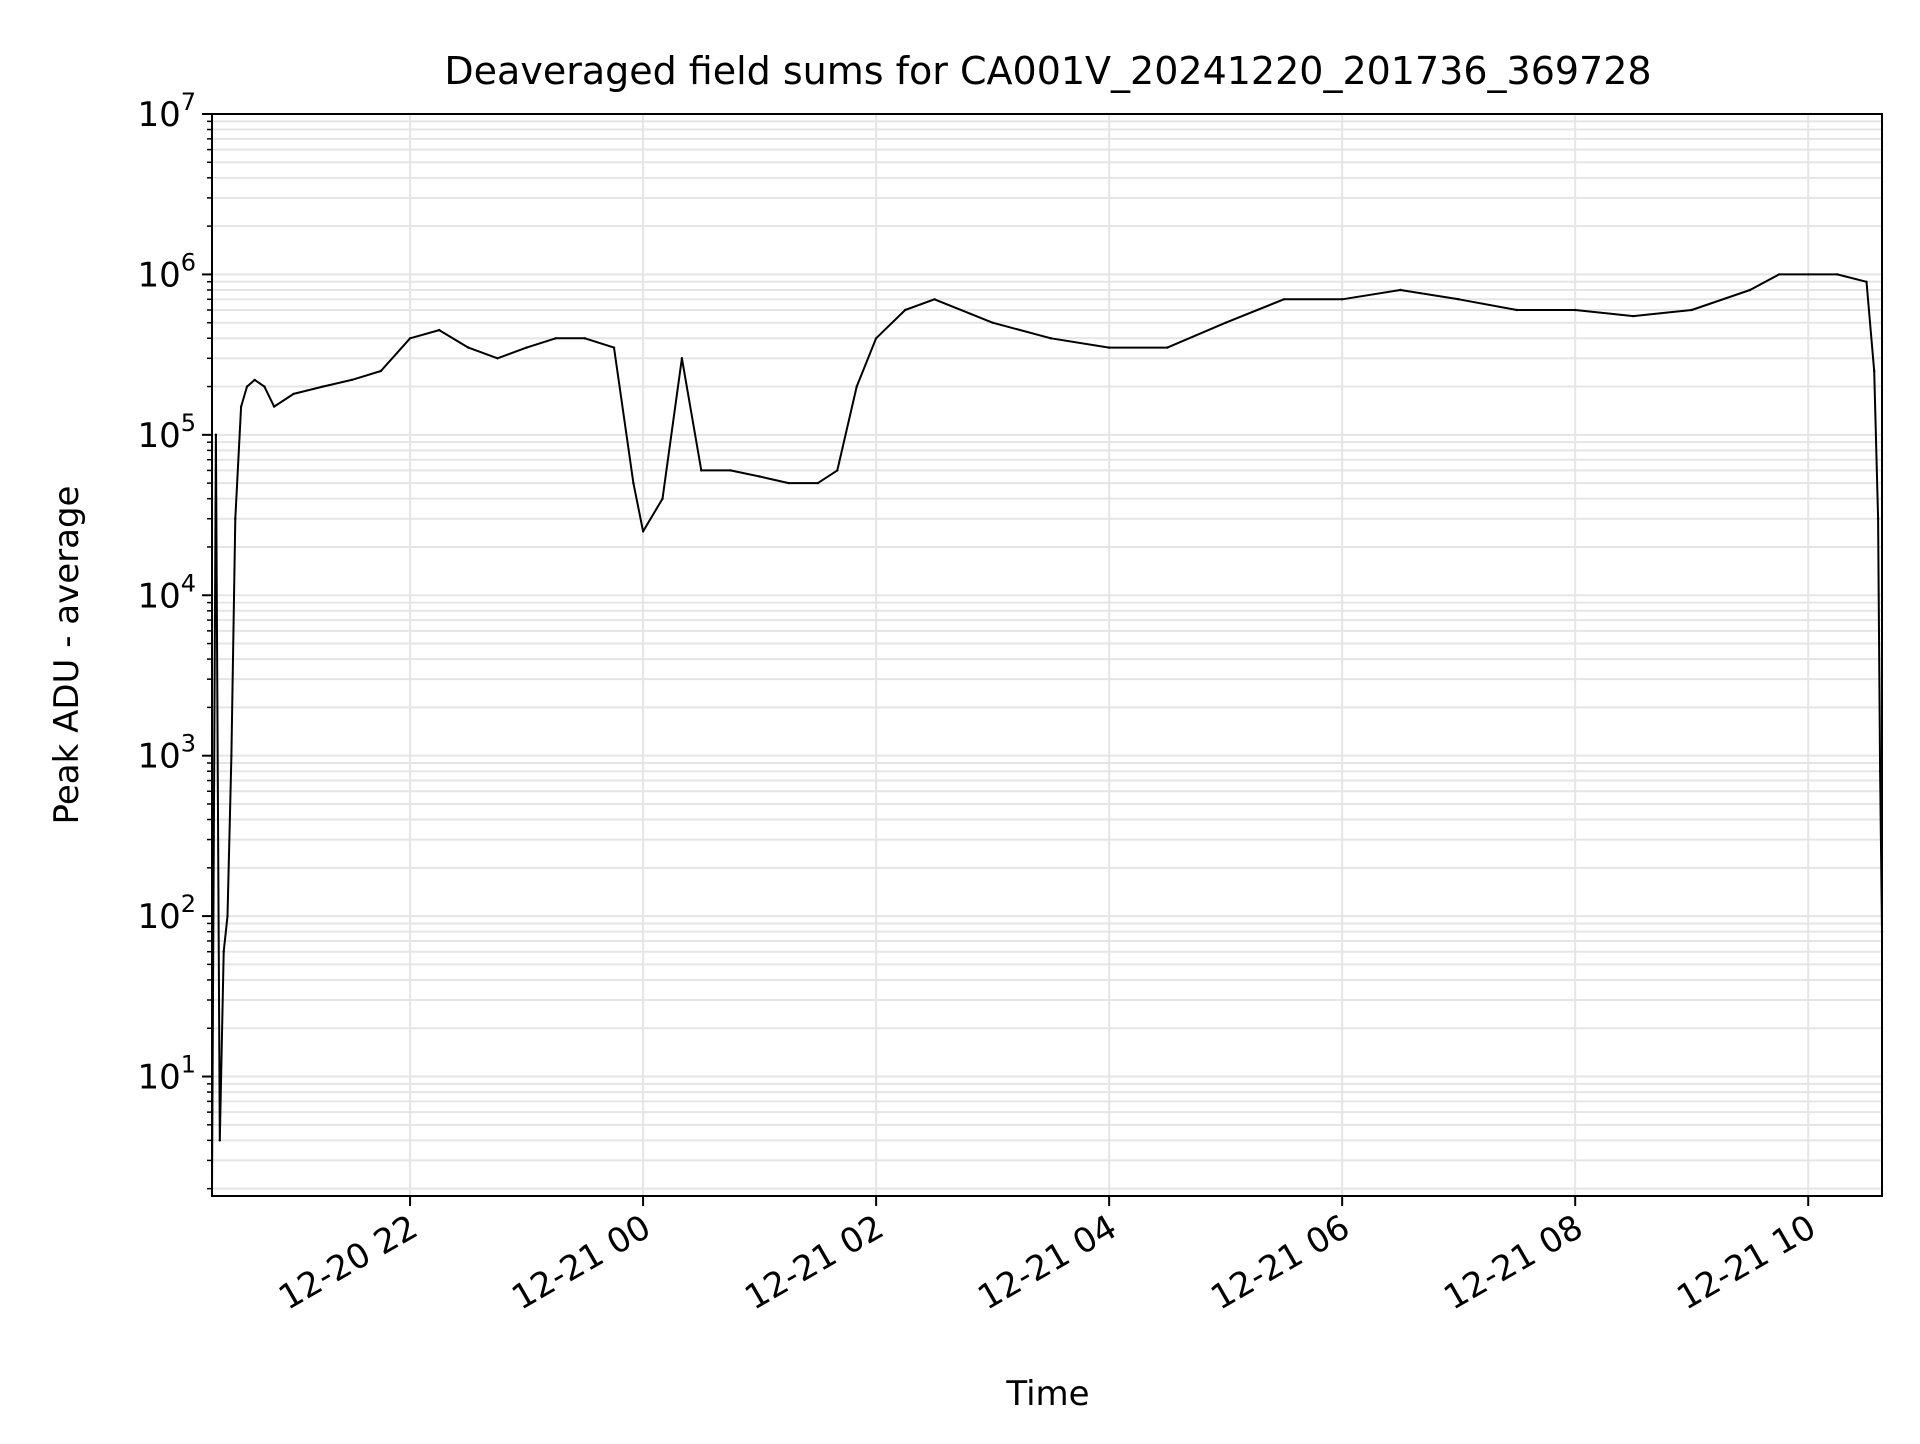 The width and height of the screenshot is (1920, 1444). What do you see at coordinates (814, 1262) in the screenshot?
I see `x-tick-label: 12-21 02` at bounding box center [814, 1262].